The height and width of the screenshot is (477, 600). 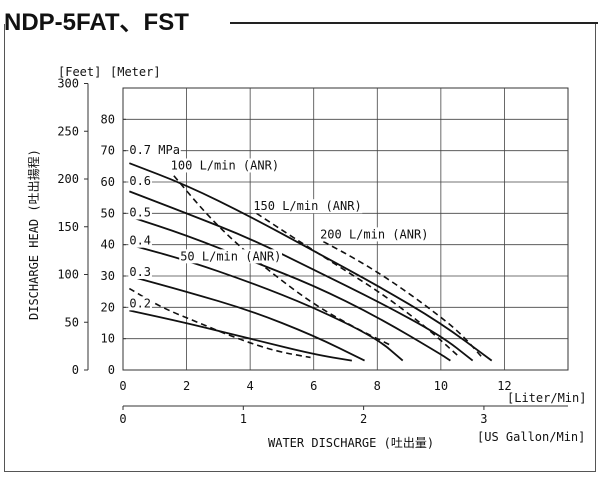 What do you see at coordinates (68, 179) in the screenshot?
I see `feet-tick-label: 200` at bounding box center [68, 179].